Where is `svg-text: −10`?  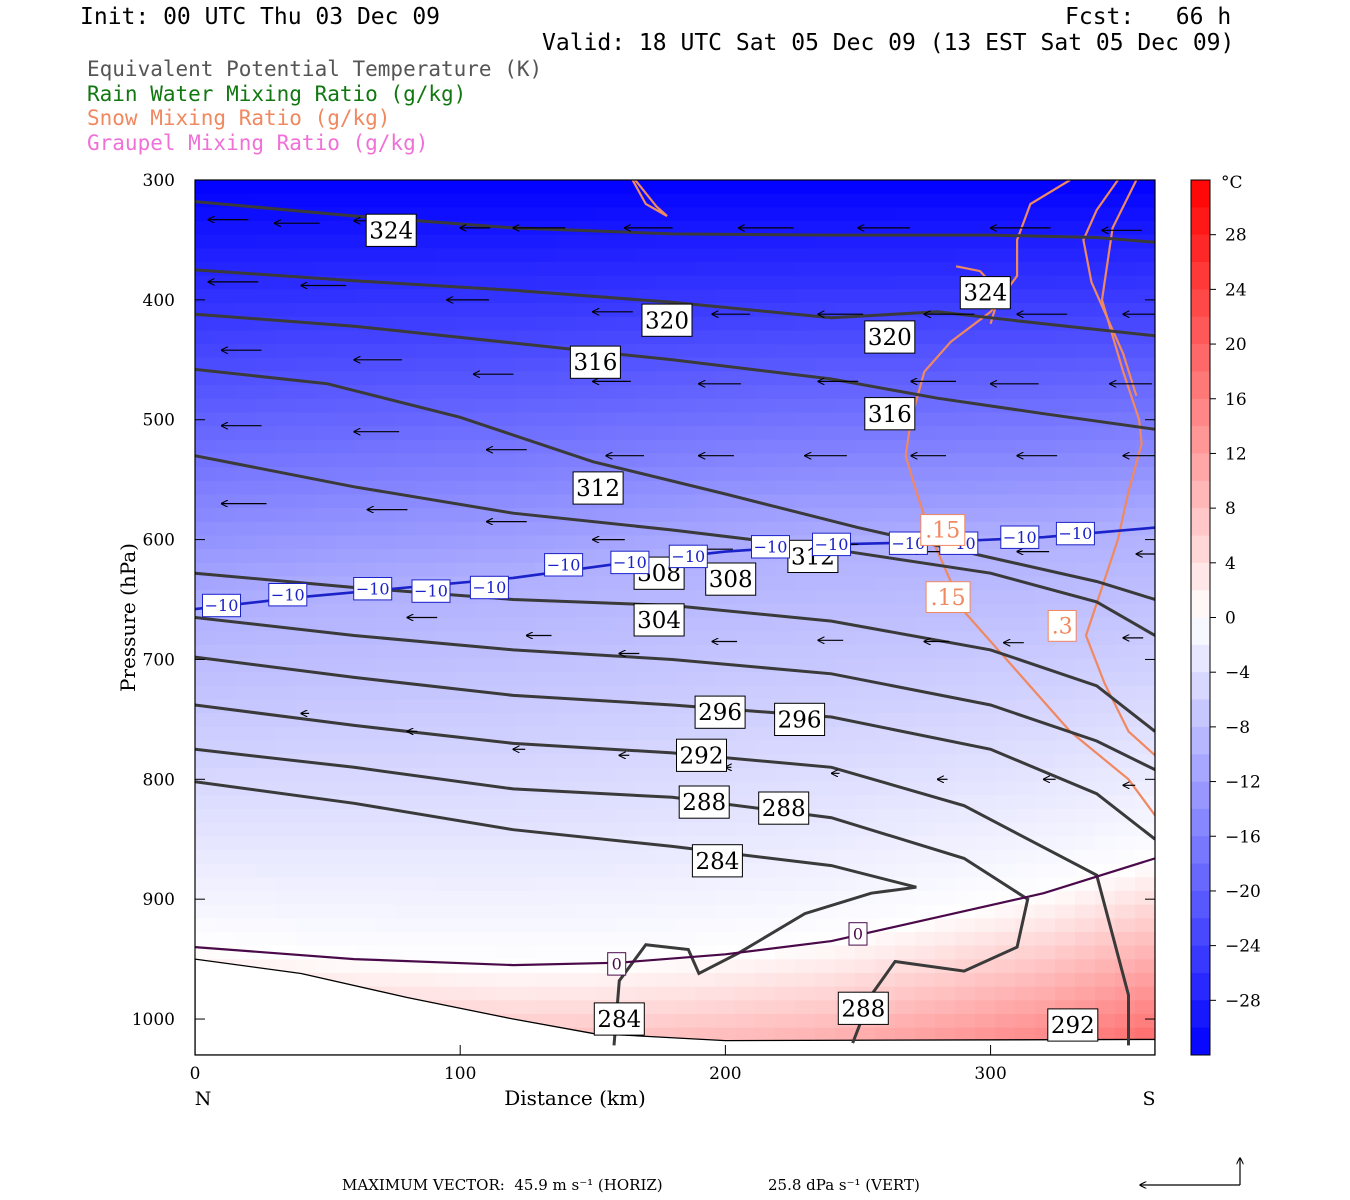
svg-text: −10 is located at coordinates (909, 543).